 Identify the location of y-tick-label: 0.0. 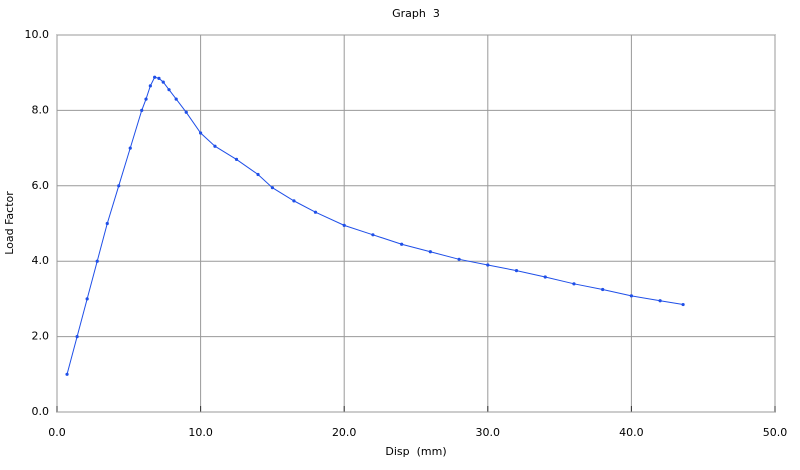
(41, 411).